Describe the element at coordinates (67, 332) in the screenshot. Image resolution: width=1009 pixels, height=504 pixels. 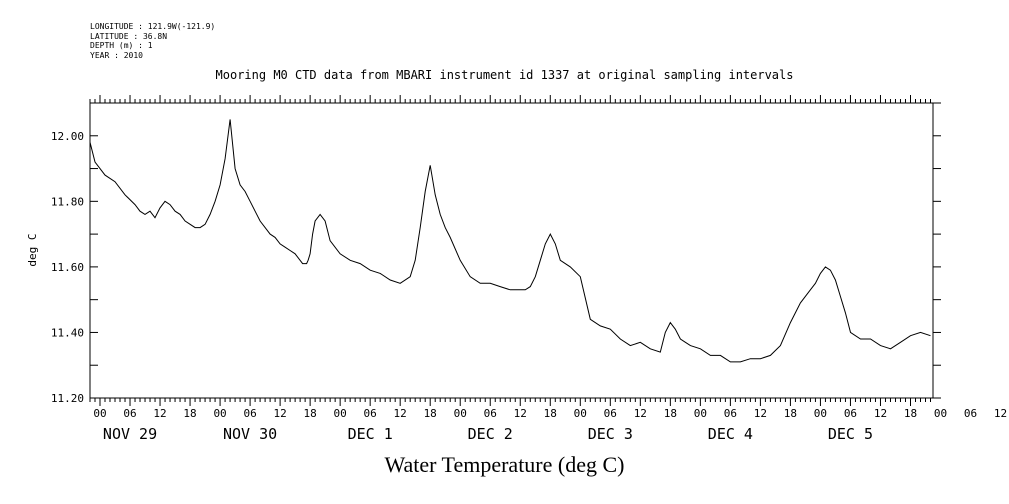
I see `y-tick-label: 11.40` at that location.